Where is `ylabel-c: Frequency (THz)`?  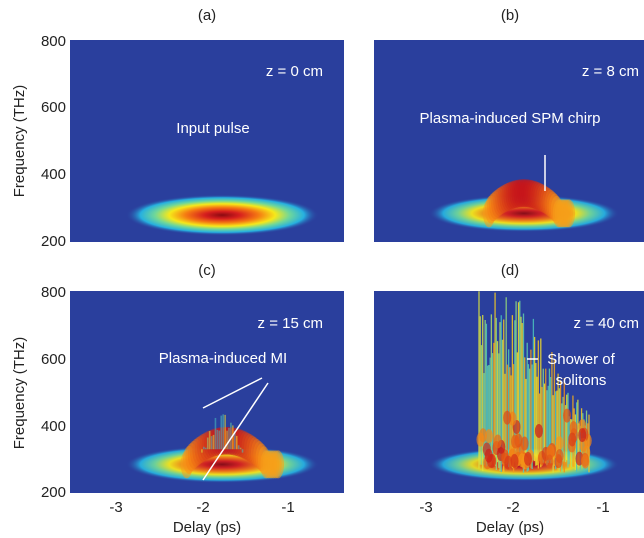
ylabel-c: Frequency (THz) is located at coordinates (19, 393).